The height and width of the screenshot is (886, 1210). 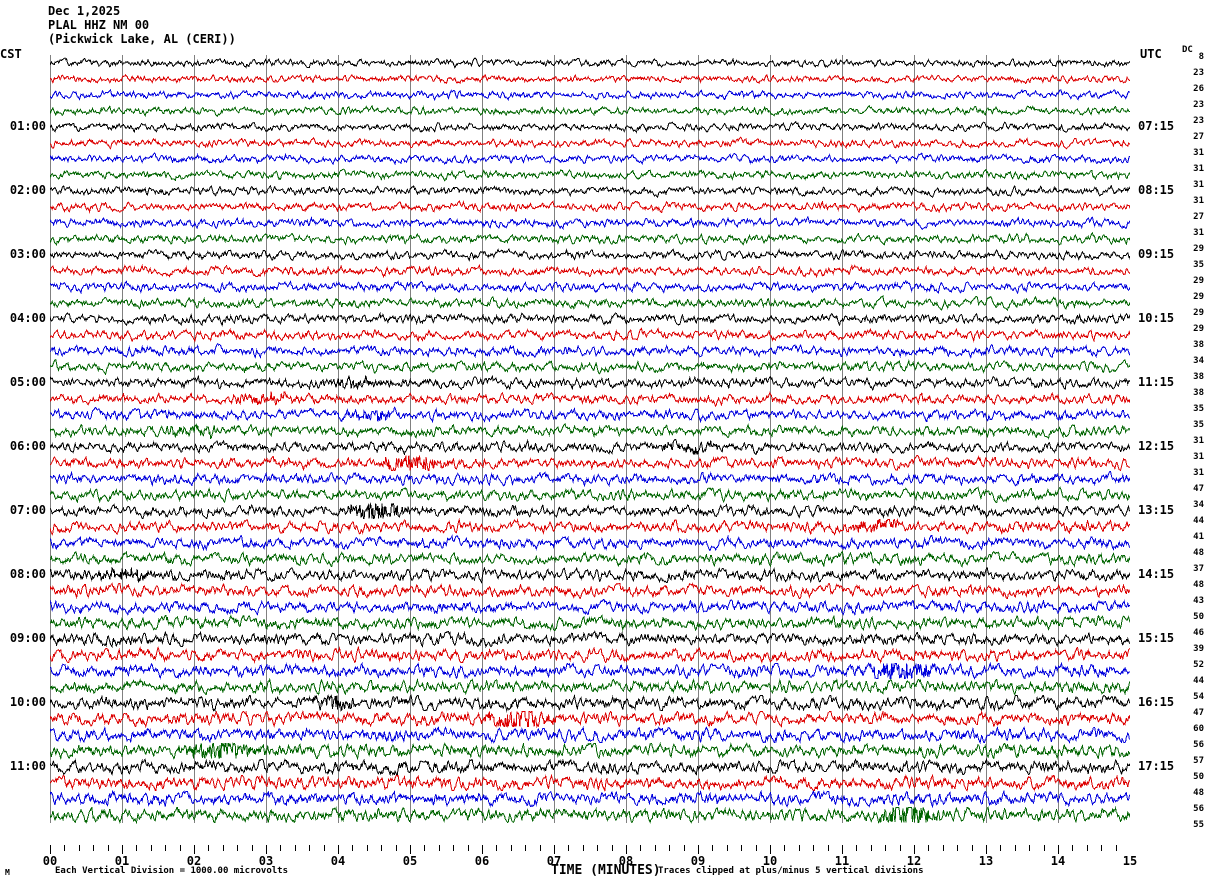 I want to click on dc-value: 60, so click(x=1198, y=729).